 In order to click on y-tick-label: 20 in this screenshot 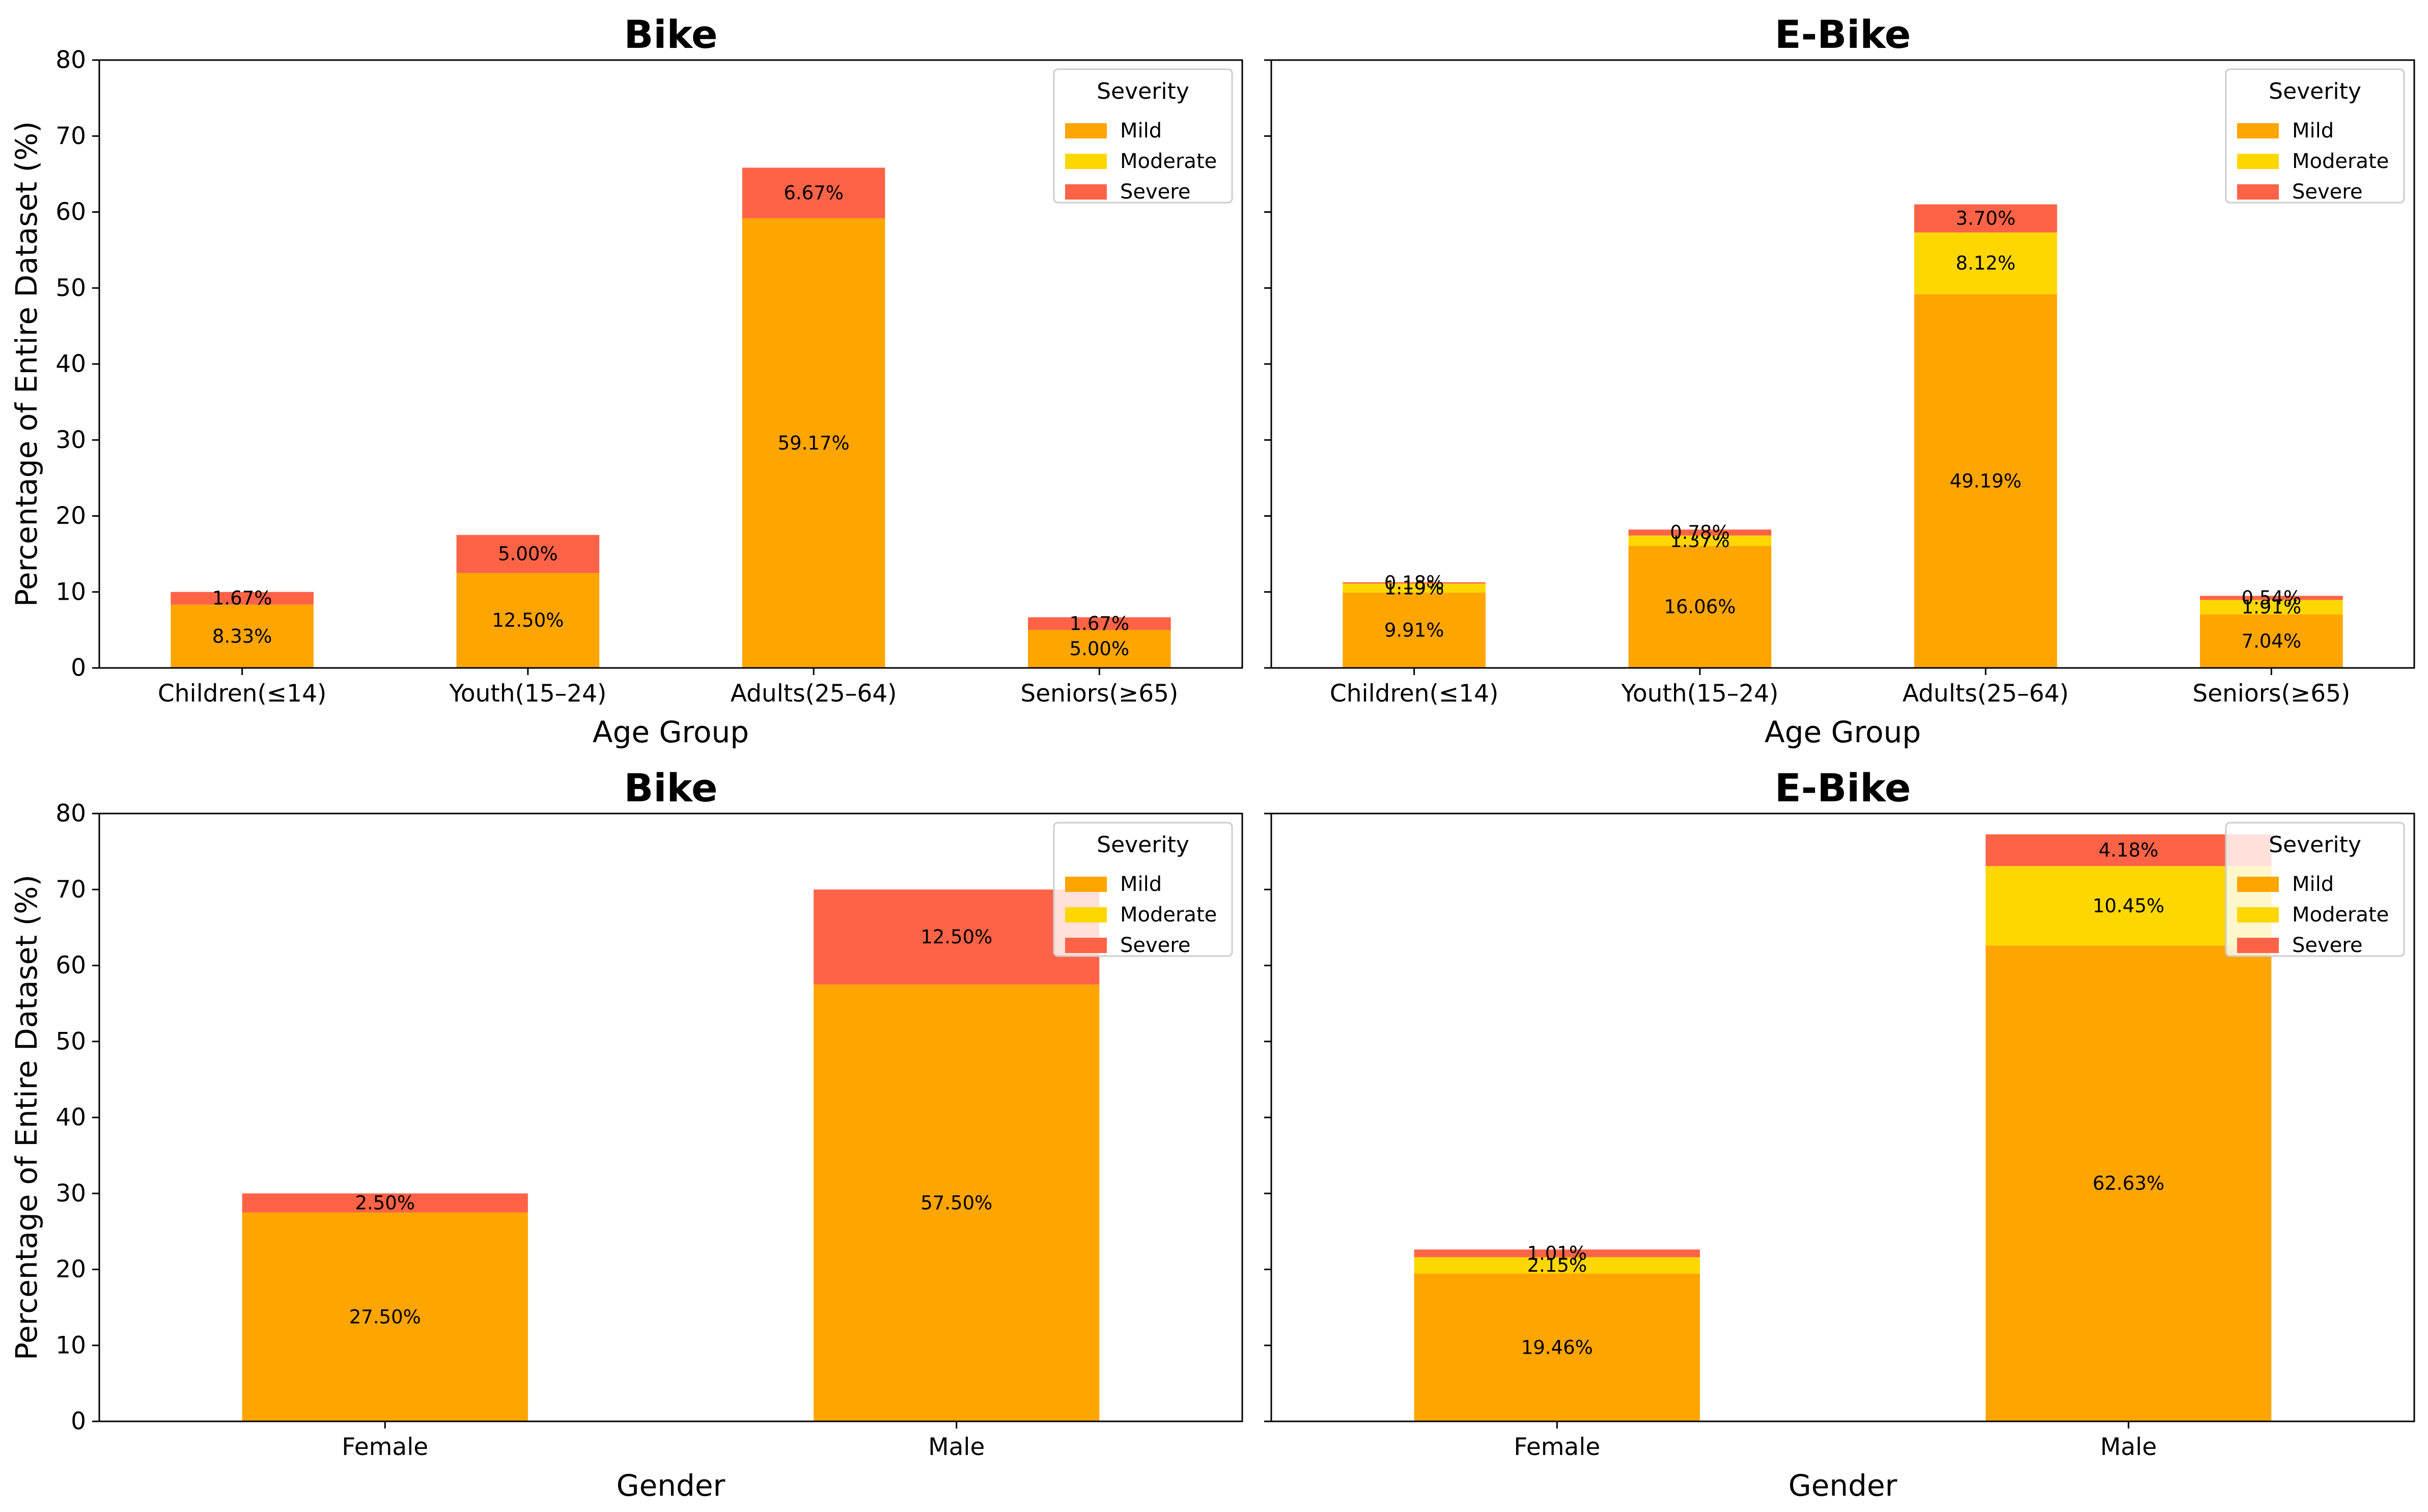, I will do `click(70, 516)`.